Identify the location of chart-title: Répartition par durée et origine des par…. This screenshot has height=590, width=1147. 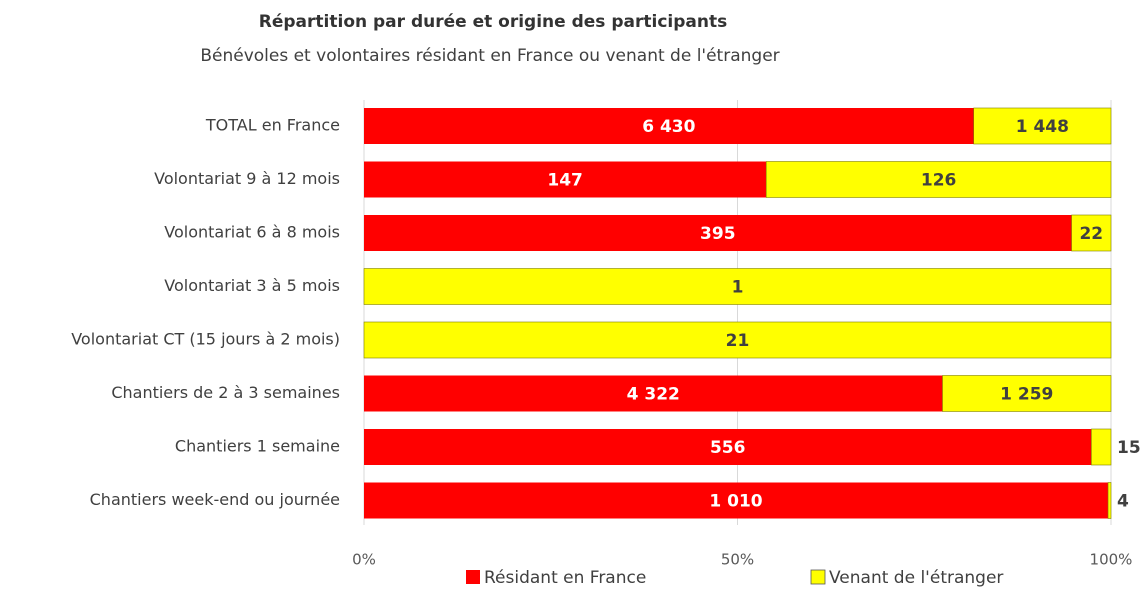
(493, 22).